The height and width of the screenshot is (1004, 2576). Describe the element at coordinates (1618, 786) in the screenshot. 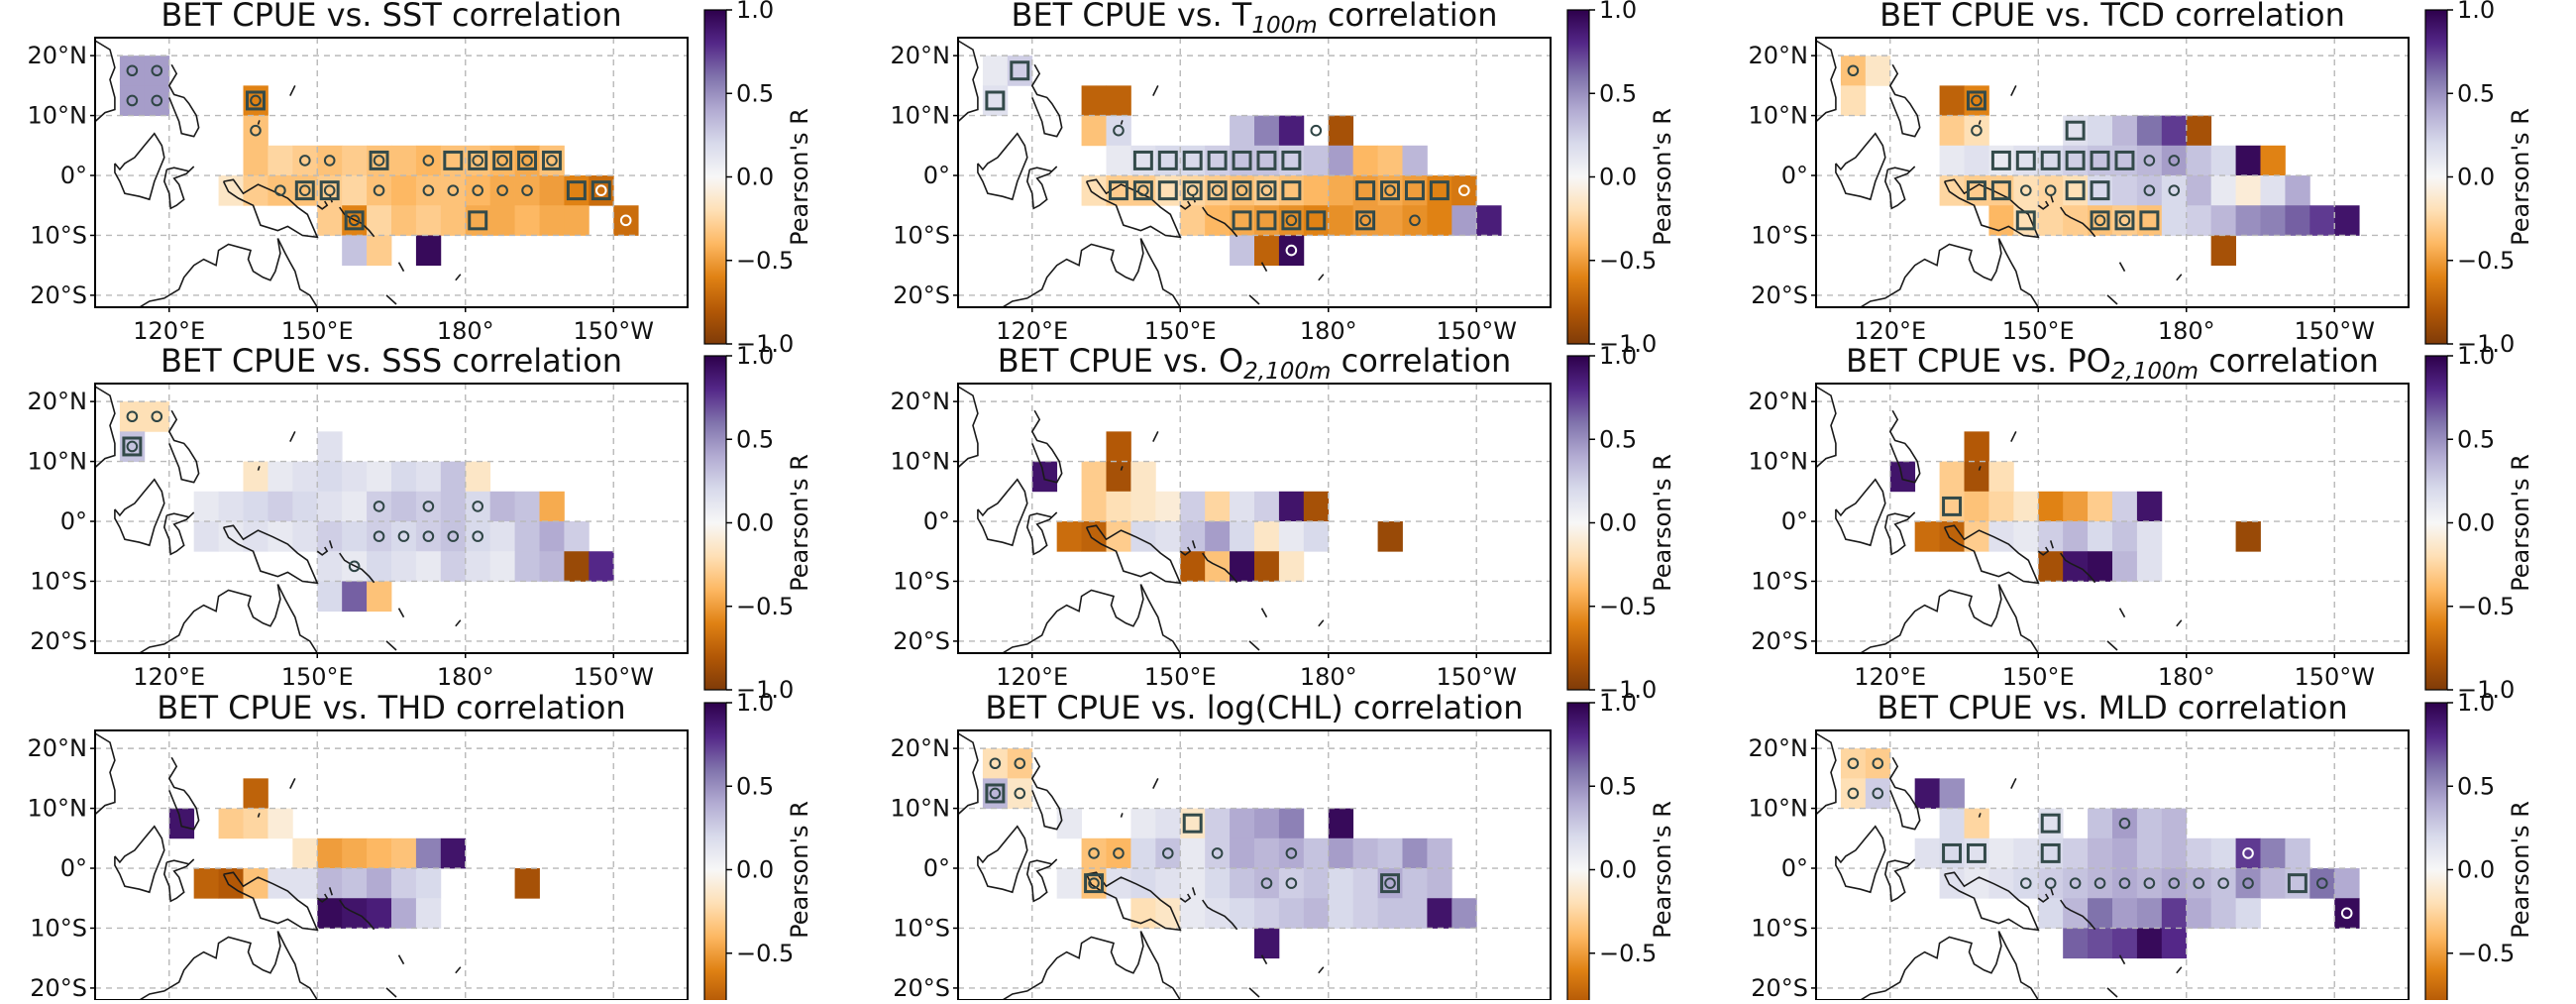

I see `colorbar-tick-label: 0.5` at that location.